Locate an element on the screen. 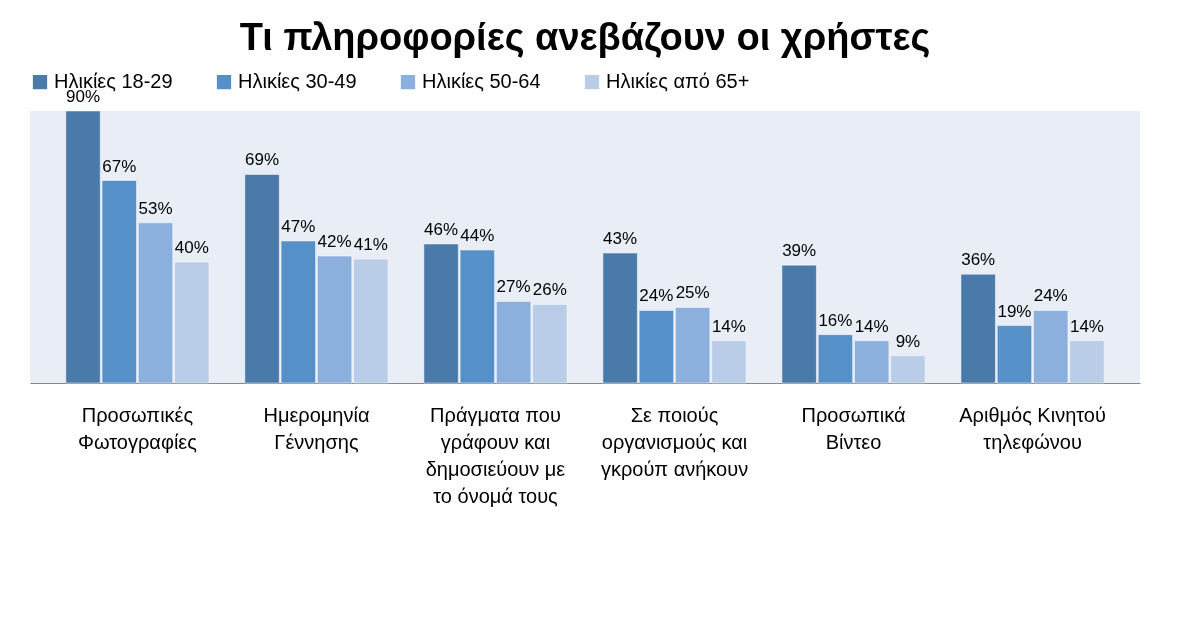 The height and width of the screenshot is (617, 1196). data-label: 69% is located at coordinates (262, 160).